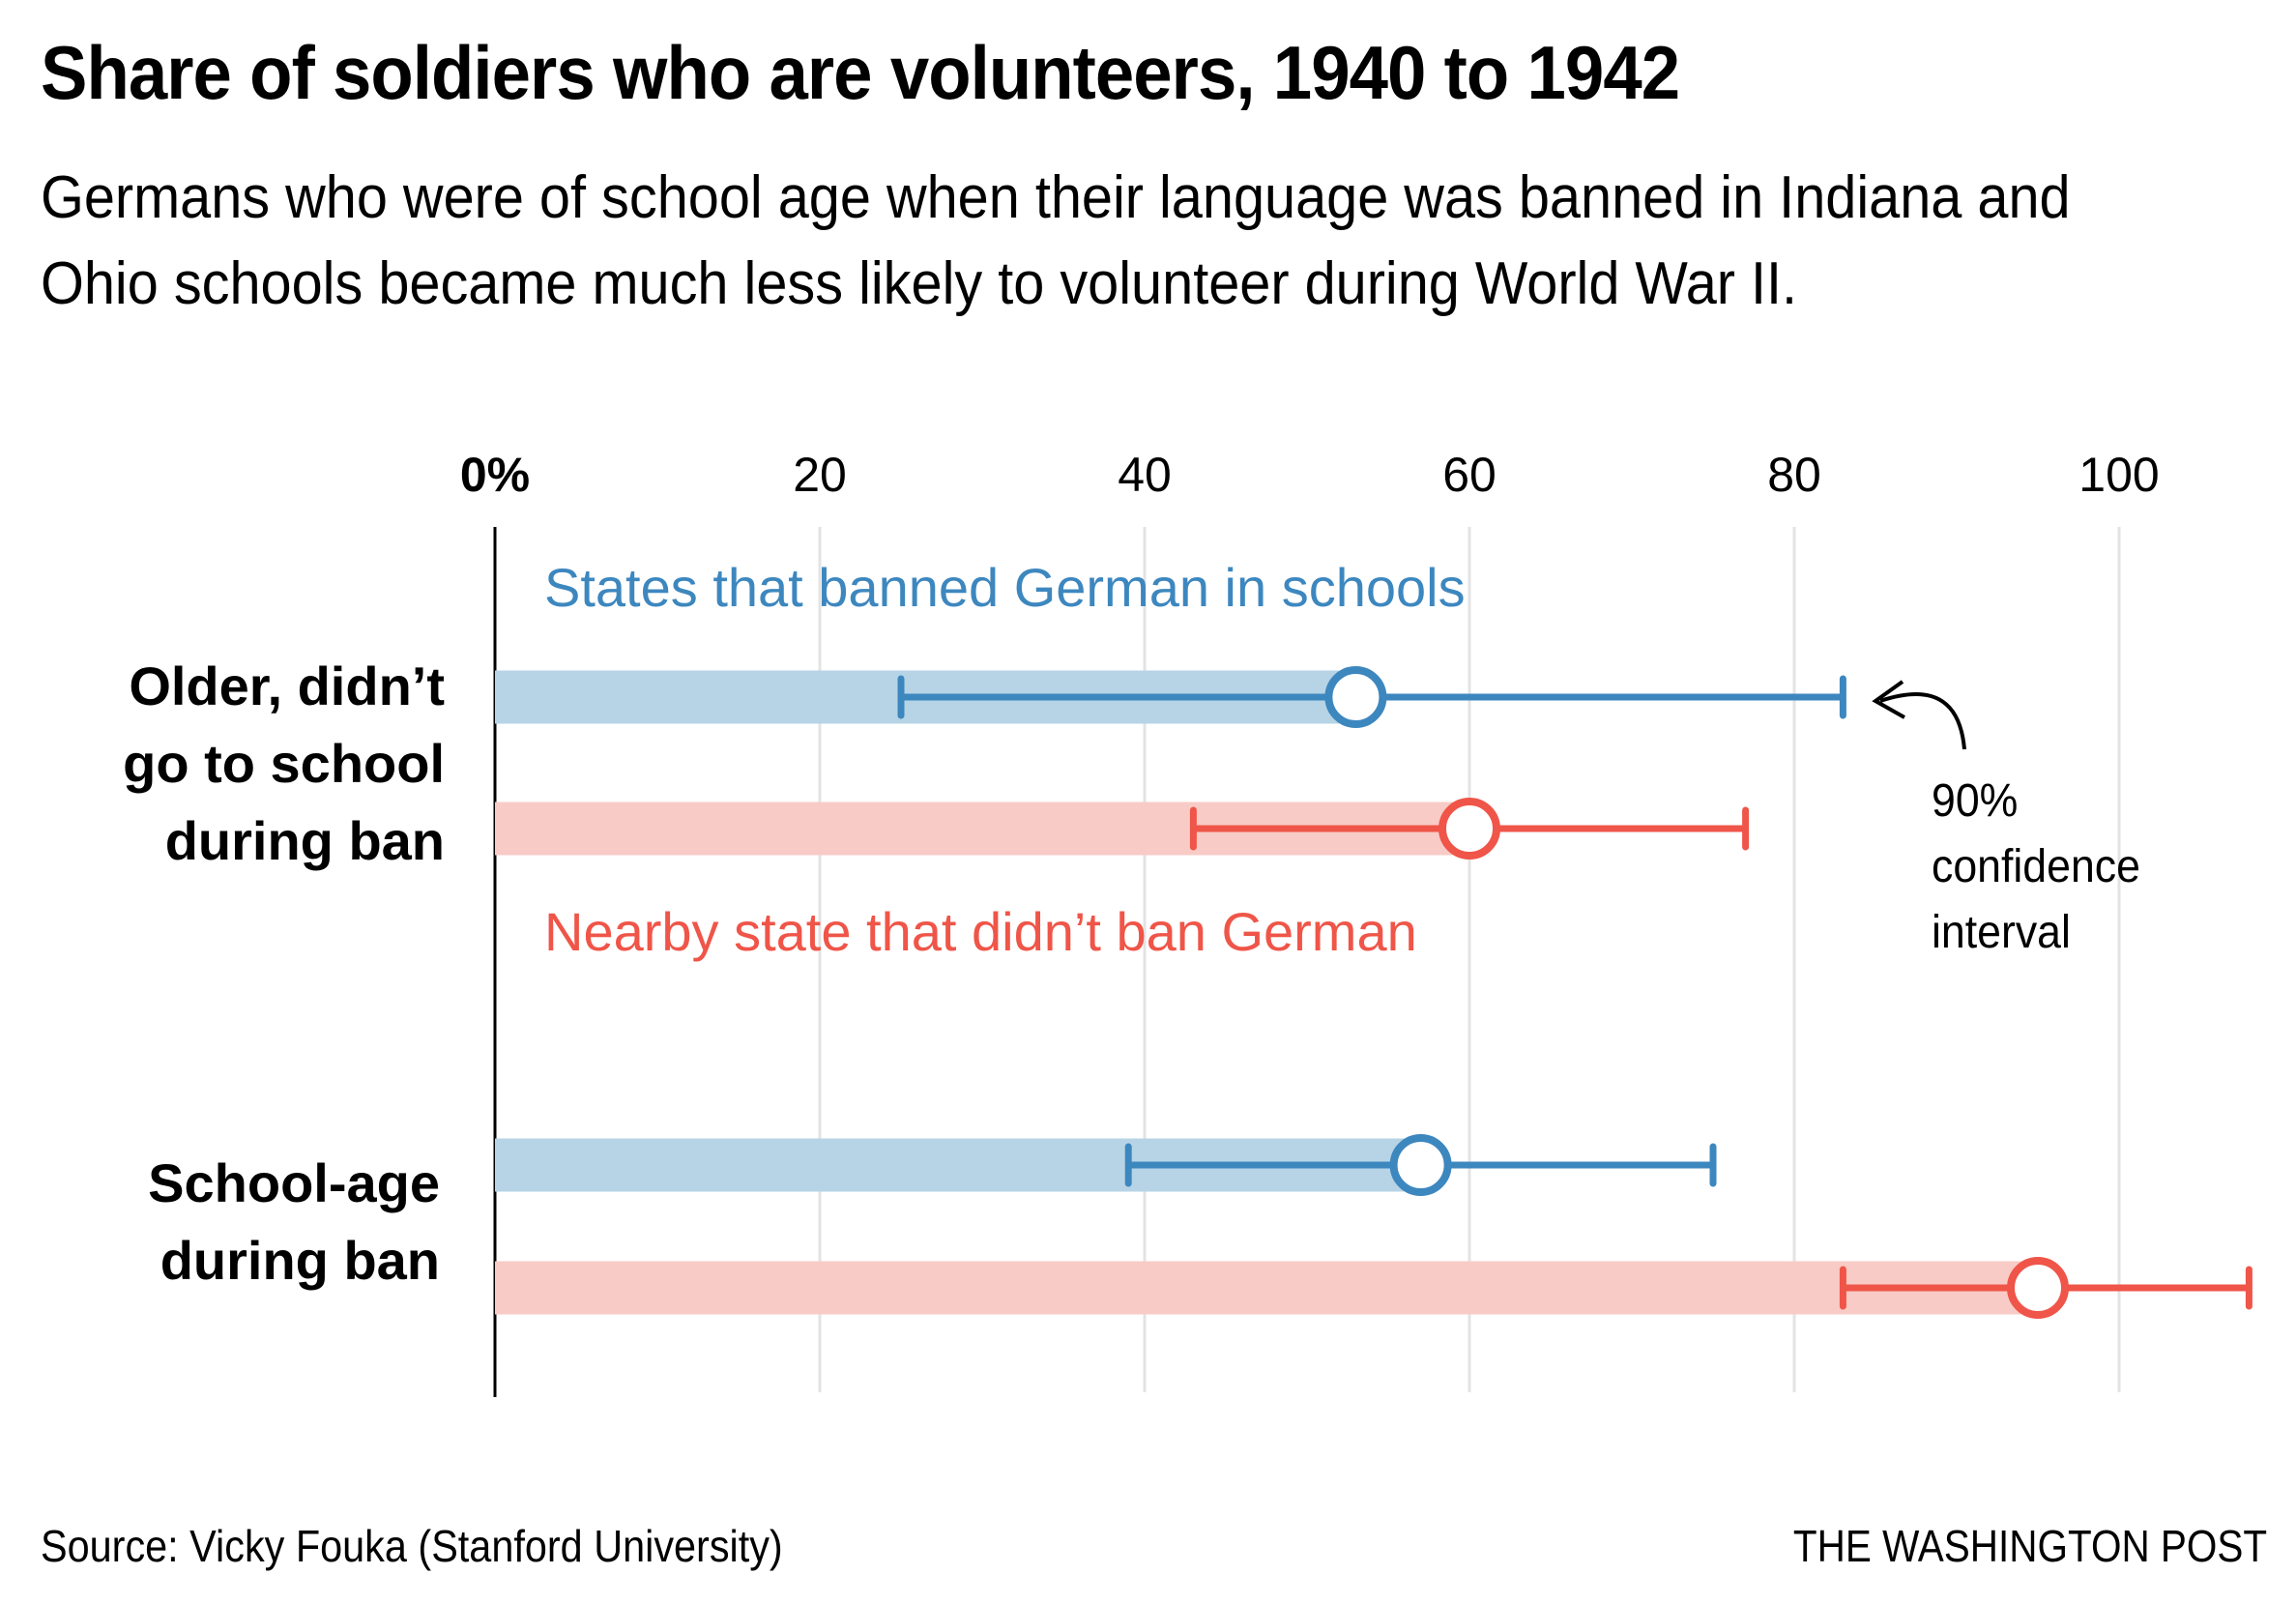 Image resolution: width=2296 pixels, height=1604 pixels. What do you see at coordinates (1005, 587) in the screenshot?
I see `legend-banned-states: States that banned German in schools` at bounding box center [1005, 587].